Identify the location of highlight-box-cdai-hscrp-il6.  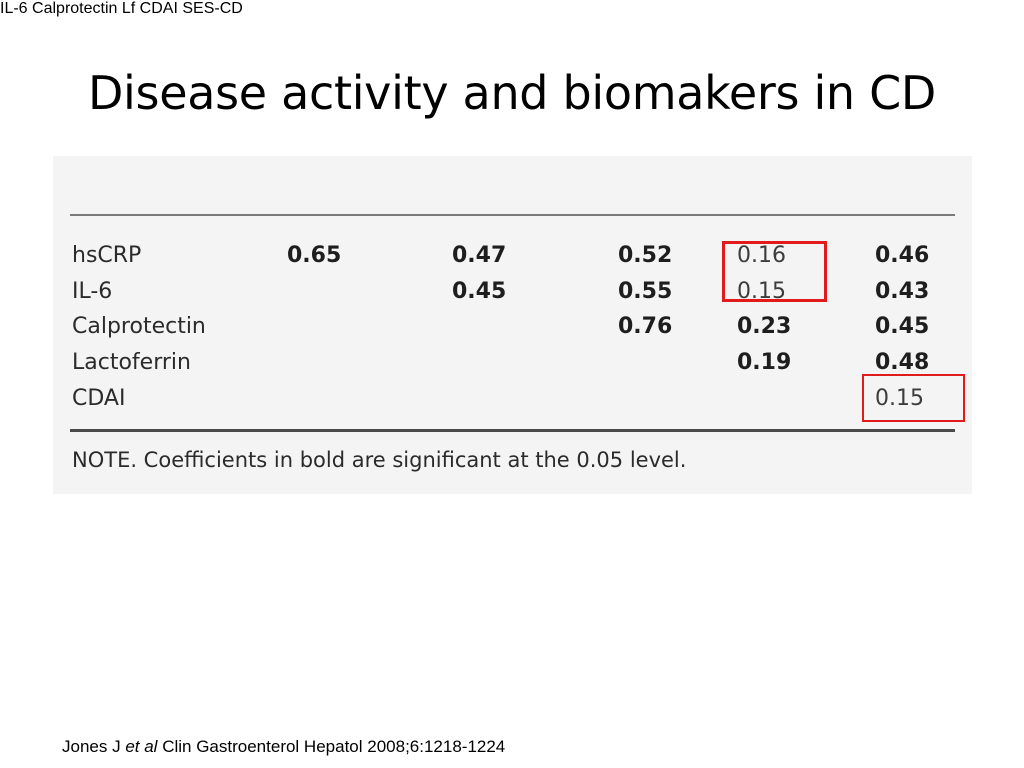
(774, 271).